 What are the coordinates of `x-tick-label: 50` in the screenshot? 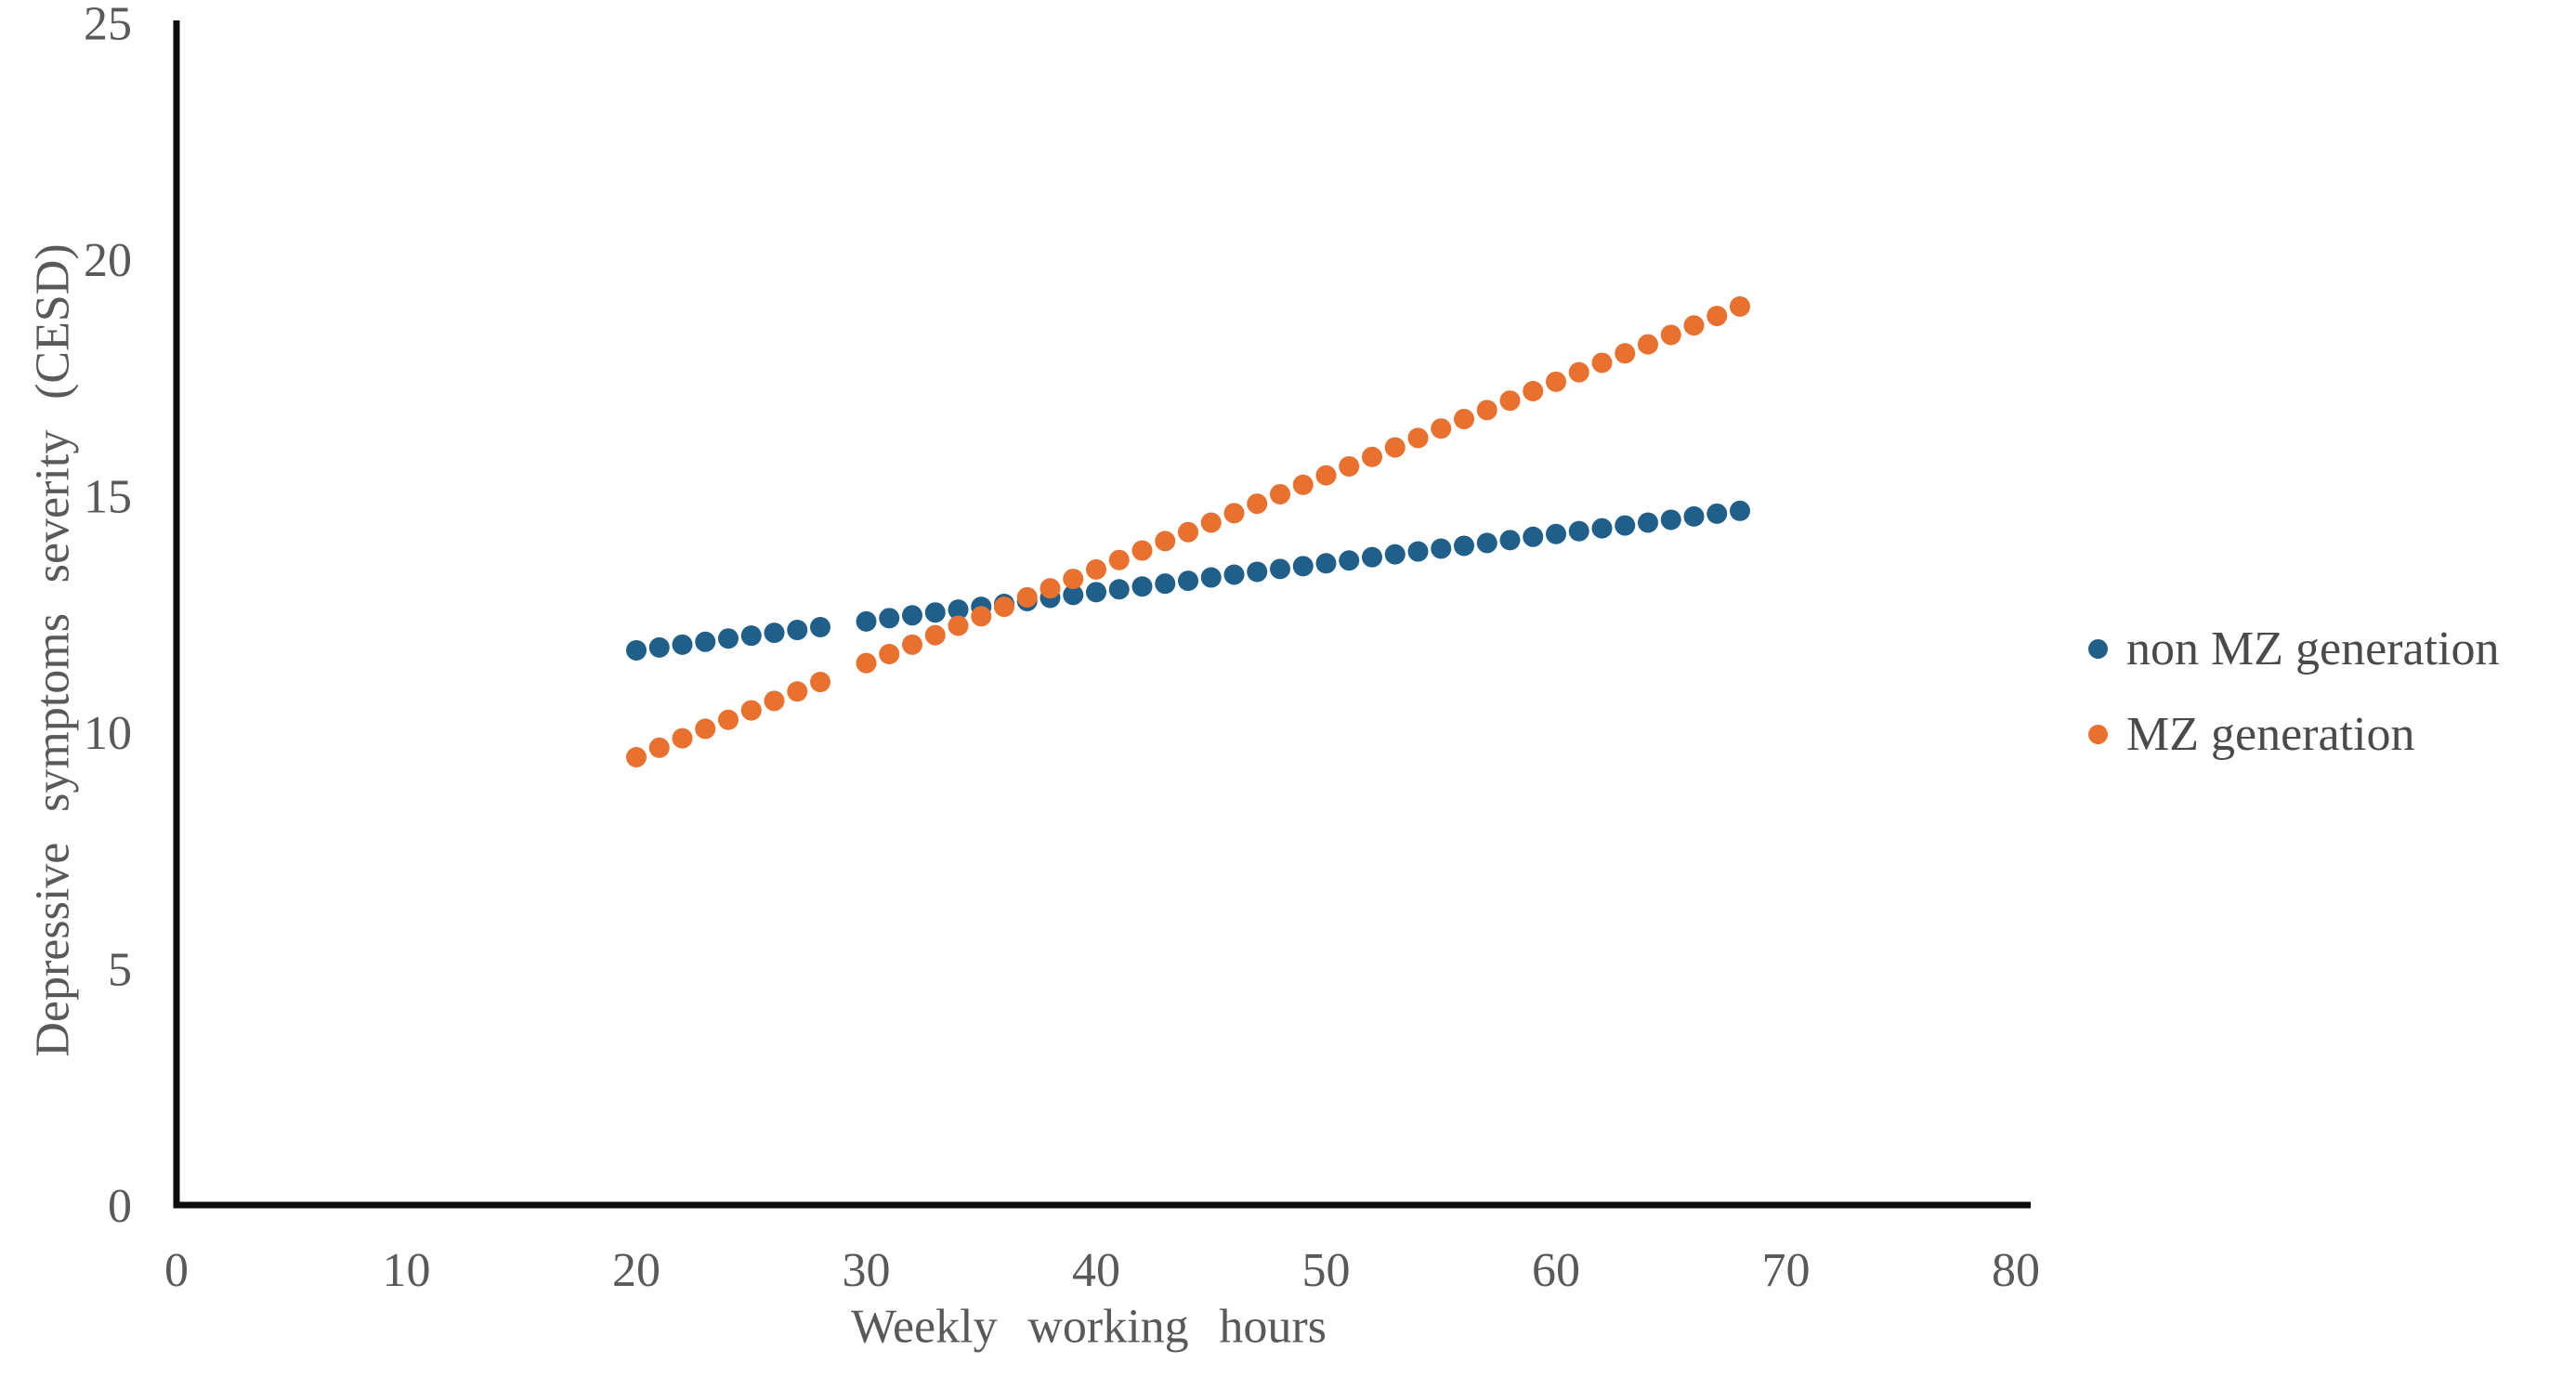 It's located at (1326, 1271).